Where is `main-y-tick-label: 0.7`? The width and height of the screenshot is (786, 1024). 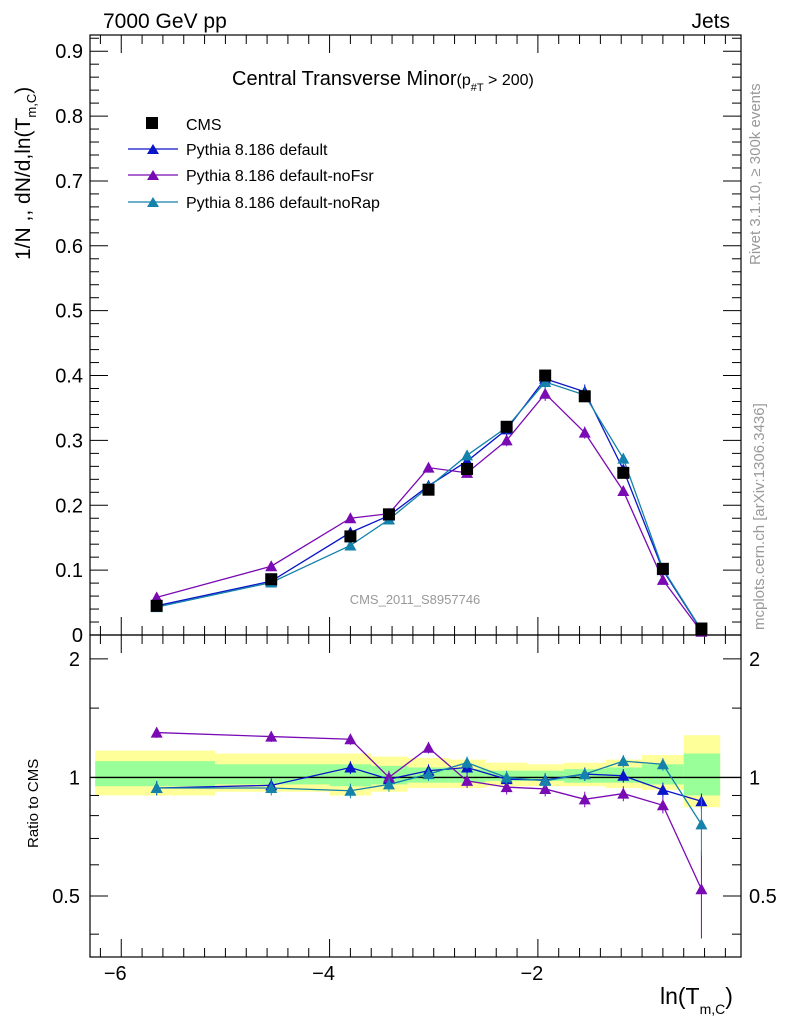 main-y-tick-label: 0.7 is located at coordinates (69, 182).